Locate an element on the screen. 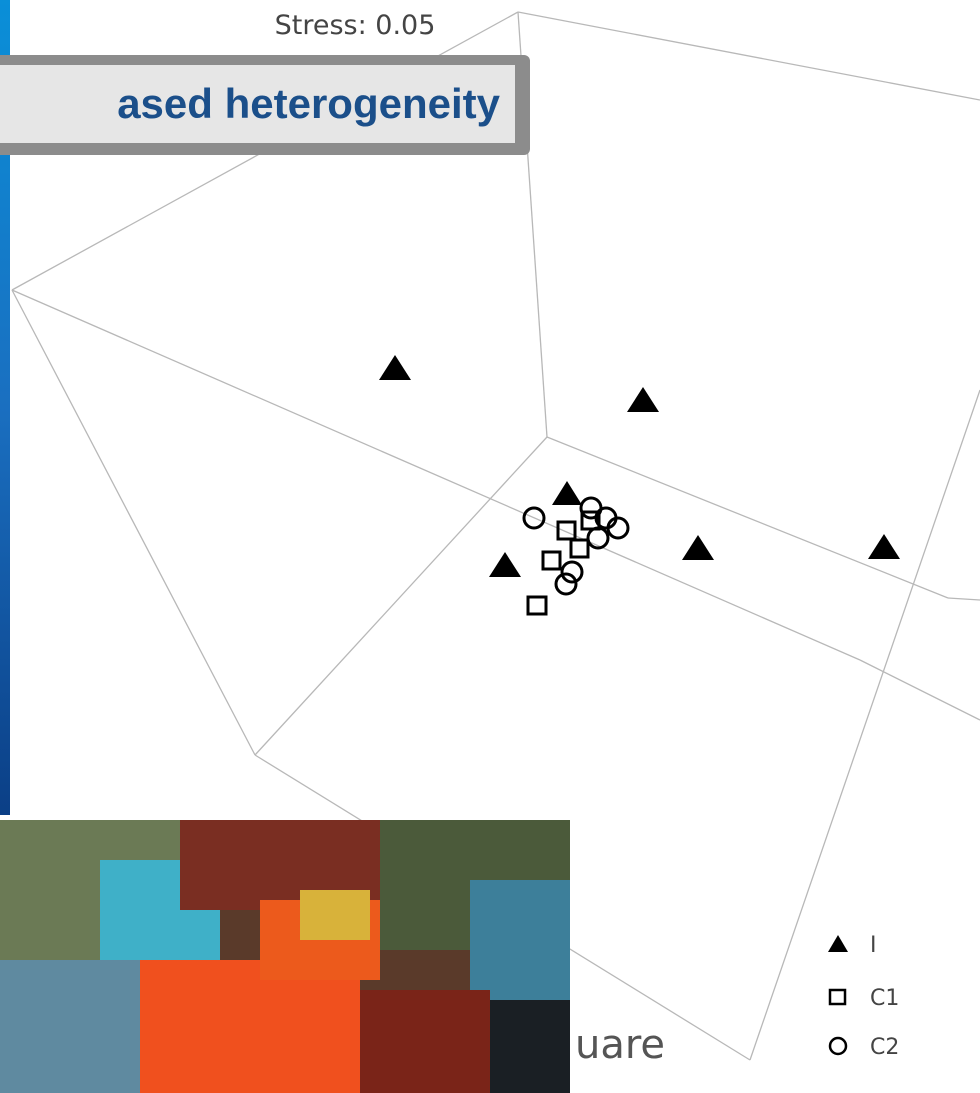 This screenshot has width=980, height=1093. banner-fill is located at coordinates (257, 104).